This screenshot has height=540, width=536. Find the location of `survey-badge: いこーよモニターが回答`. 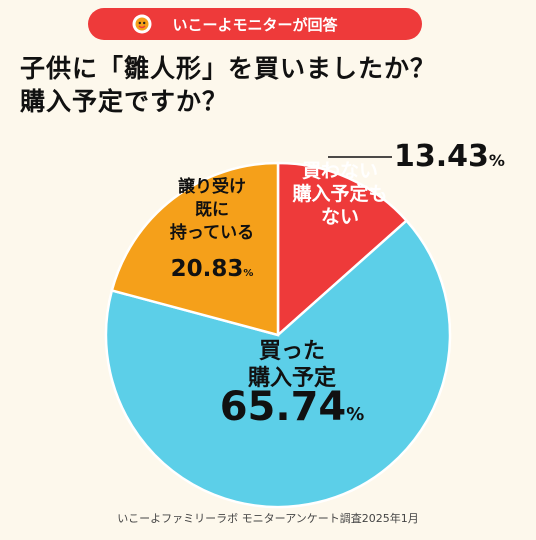

survey-badge: いこーよモニターが回答 is located at coordinates (255, 24).